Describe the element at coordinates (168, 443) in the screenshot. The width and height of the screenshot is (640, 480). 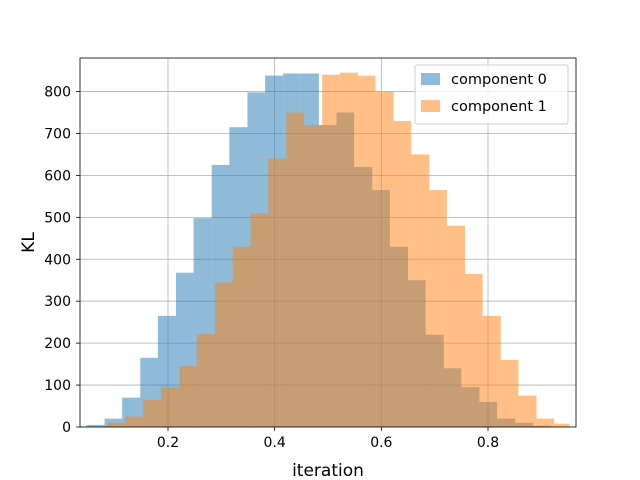
I see `x-tick-label-0: 0.2` at that location.